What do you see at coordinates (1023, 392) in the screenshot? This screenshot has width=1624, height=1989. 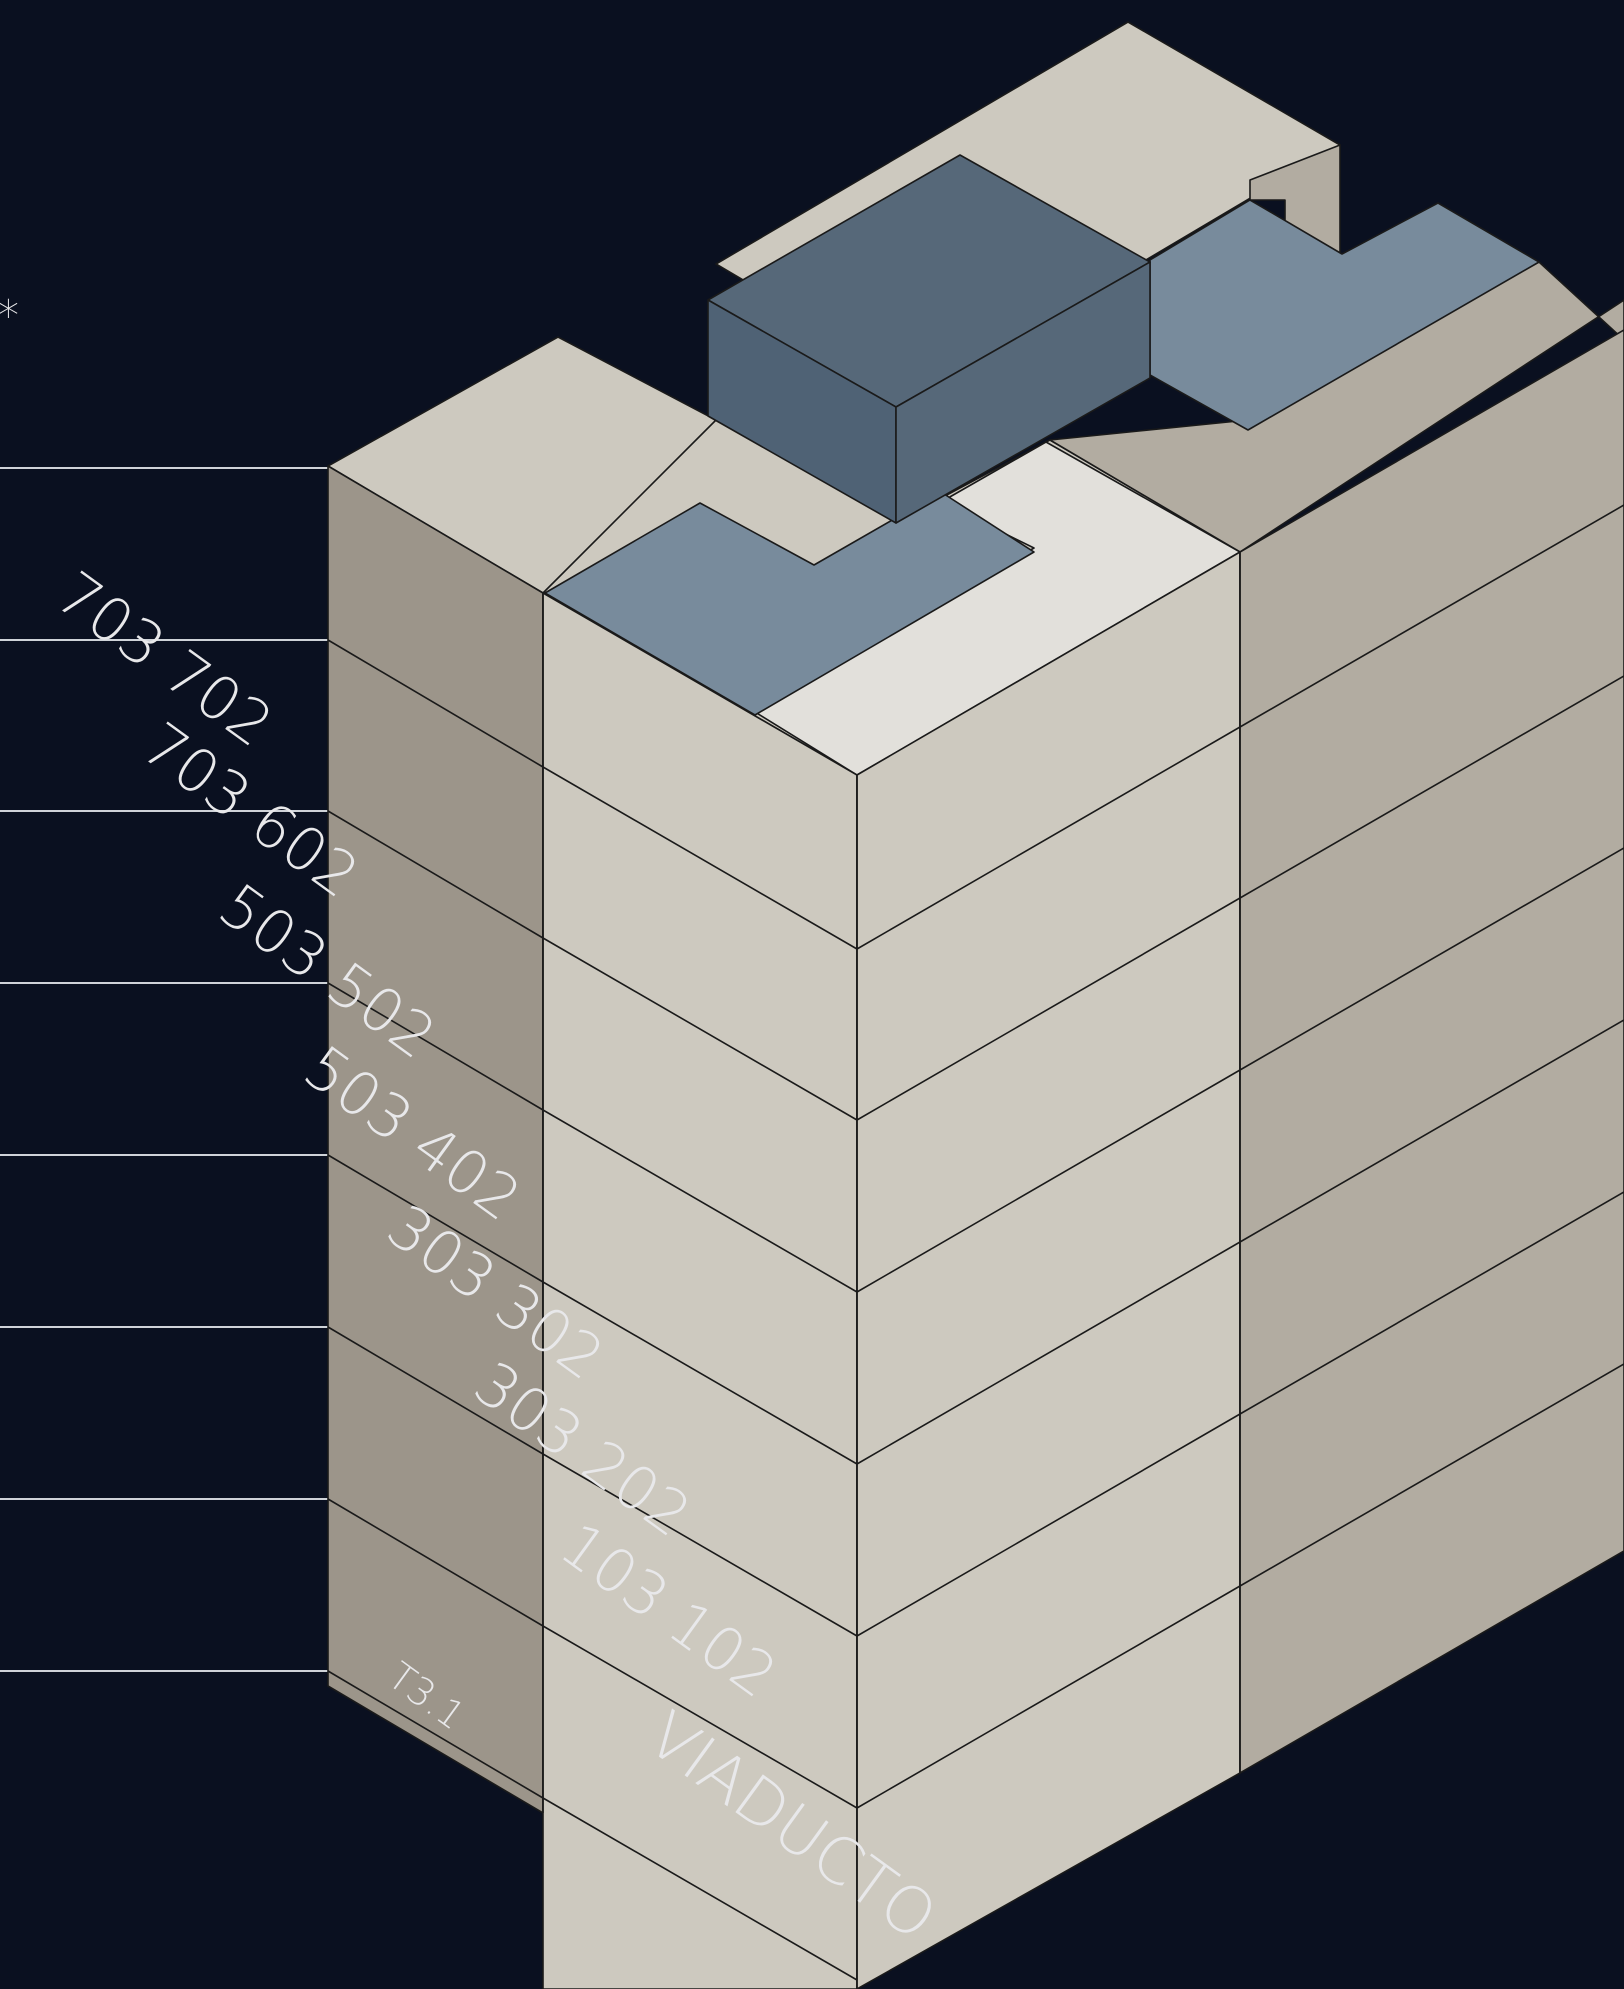 I see `penthouse-right` at bounding box center [1023, 392].